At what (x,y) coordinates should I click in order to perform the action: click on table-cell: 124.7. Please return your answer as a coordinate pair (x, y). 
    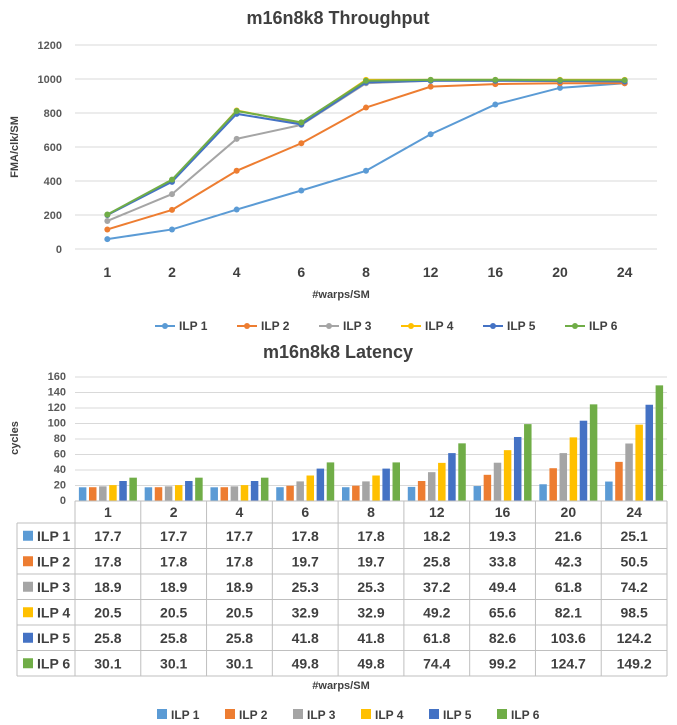
    Looking at the image, I should click on (568, 663).